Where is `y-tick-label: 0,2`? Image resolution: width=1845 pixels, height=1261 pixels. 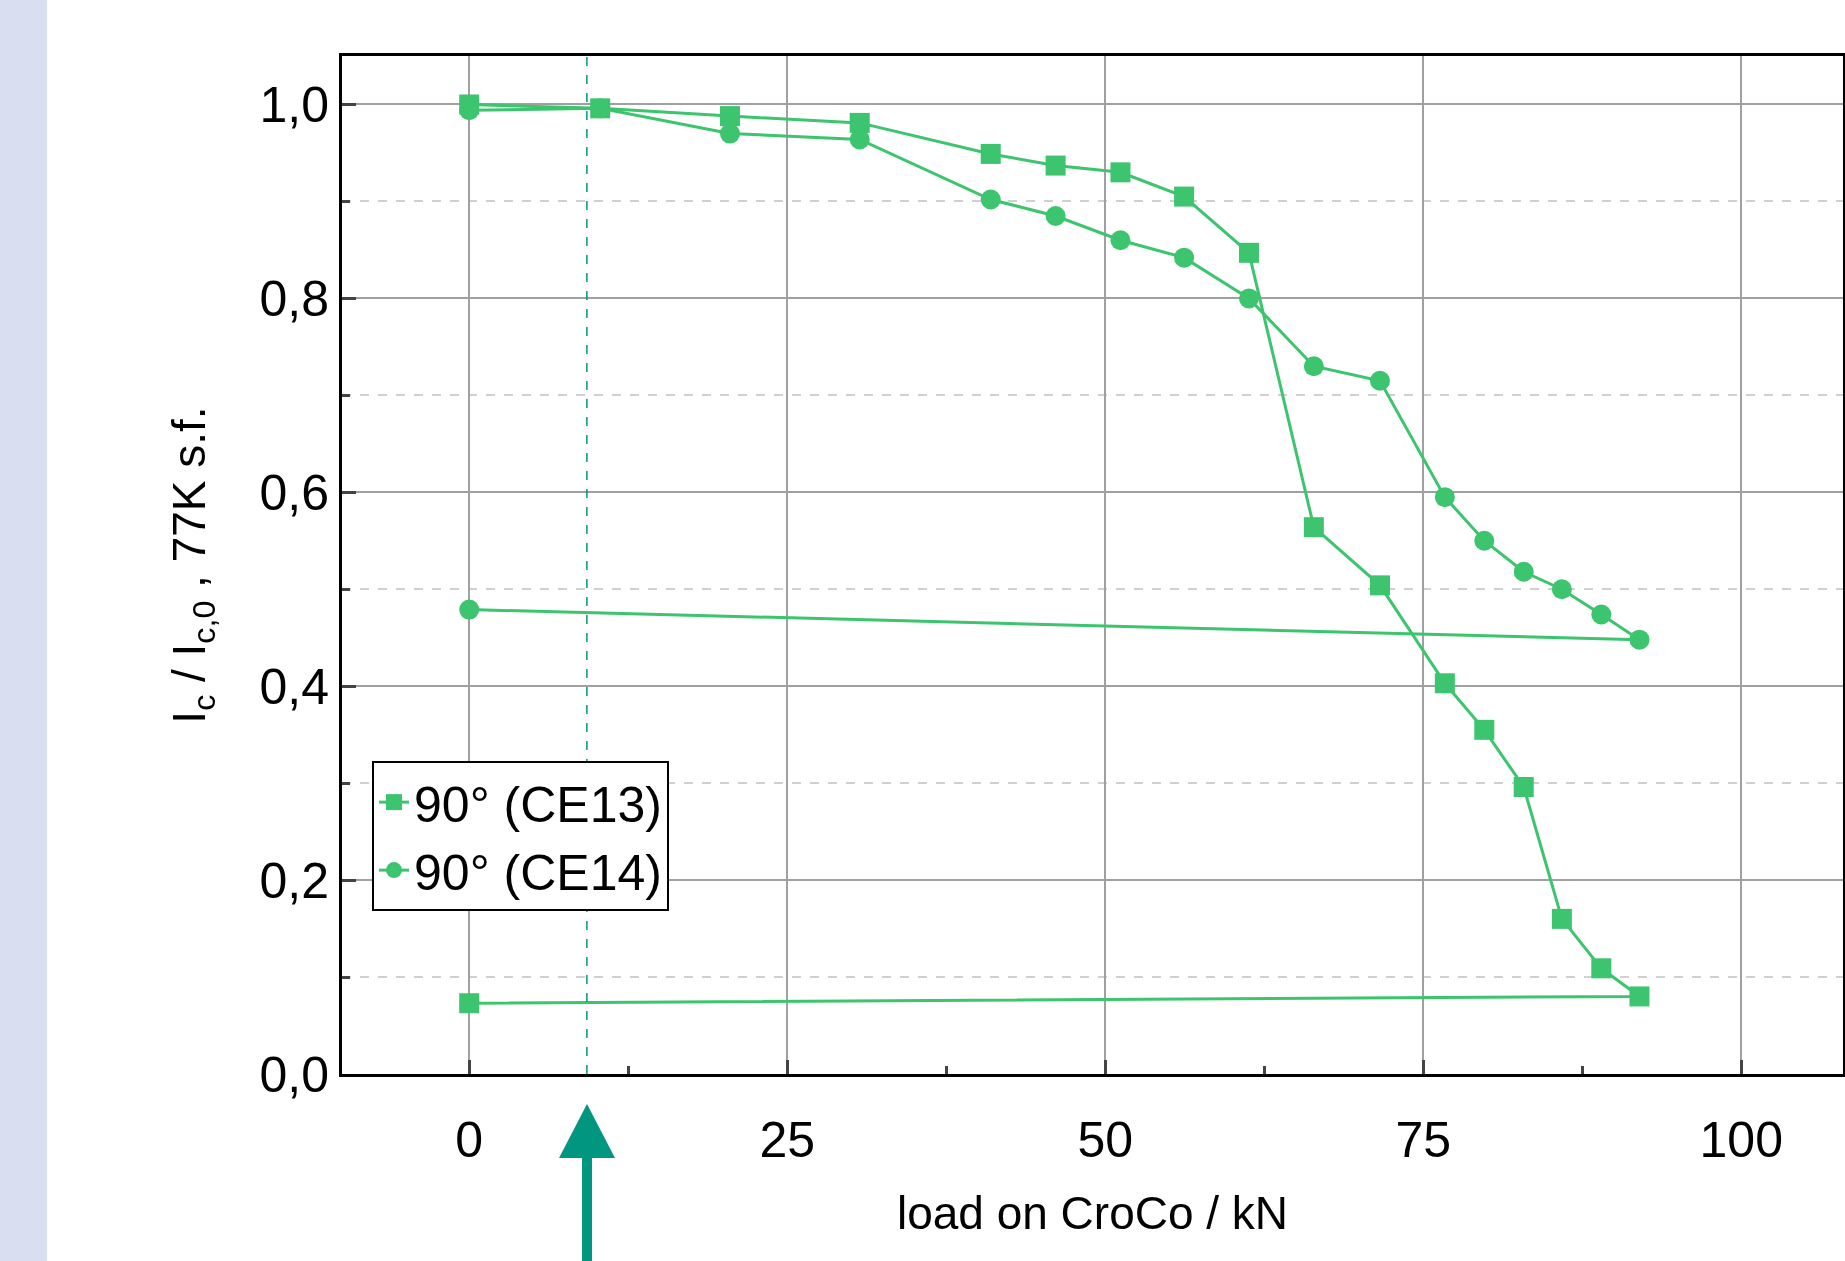
y-tick-label: 0,2 is located at coordinates (294, 880).